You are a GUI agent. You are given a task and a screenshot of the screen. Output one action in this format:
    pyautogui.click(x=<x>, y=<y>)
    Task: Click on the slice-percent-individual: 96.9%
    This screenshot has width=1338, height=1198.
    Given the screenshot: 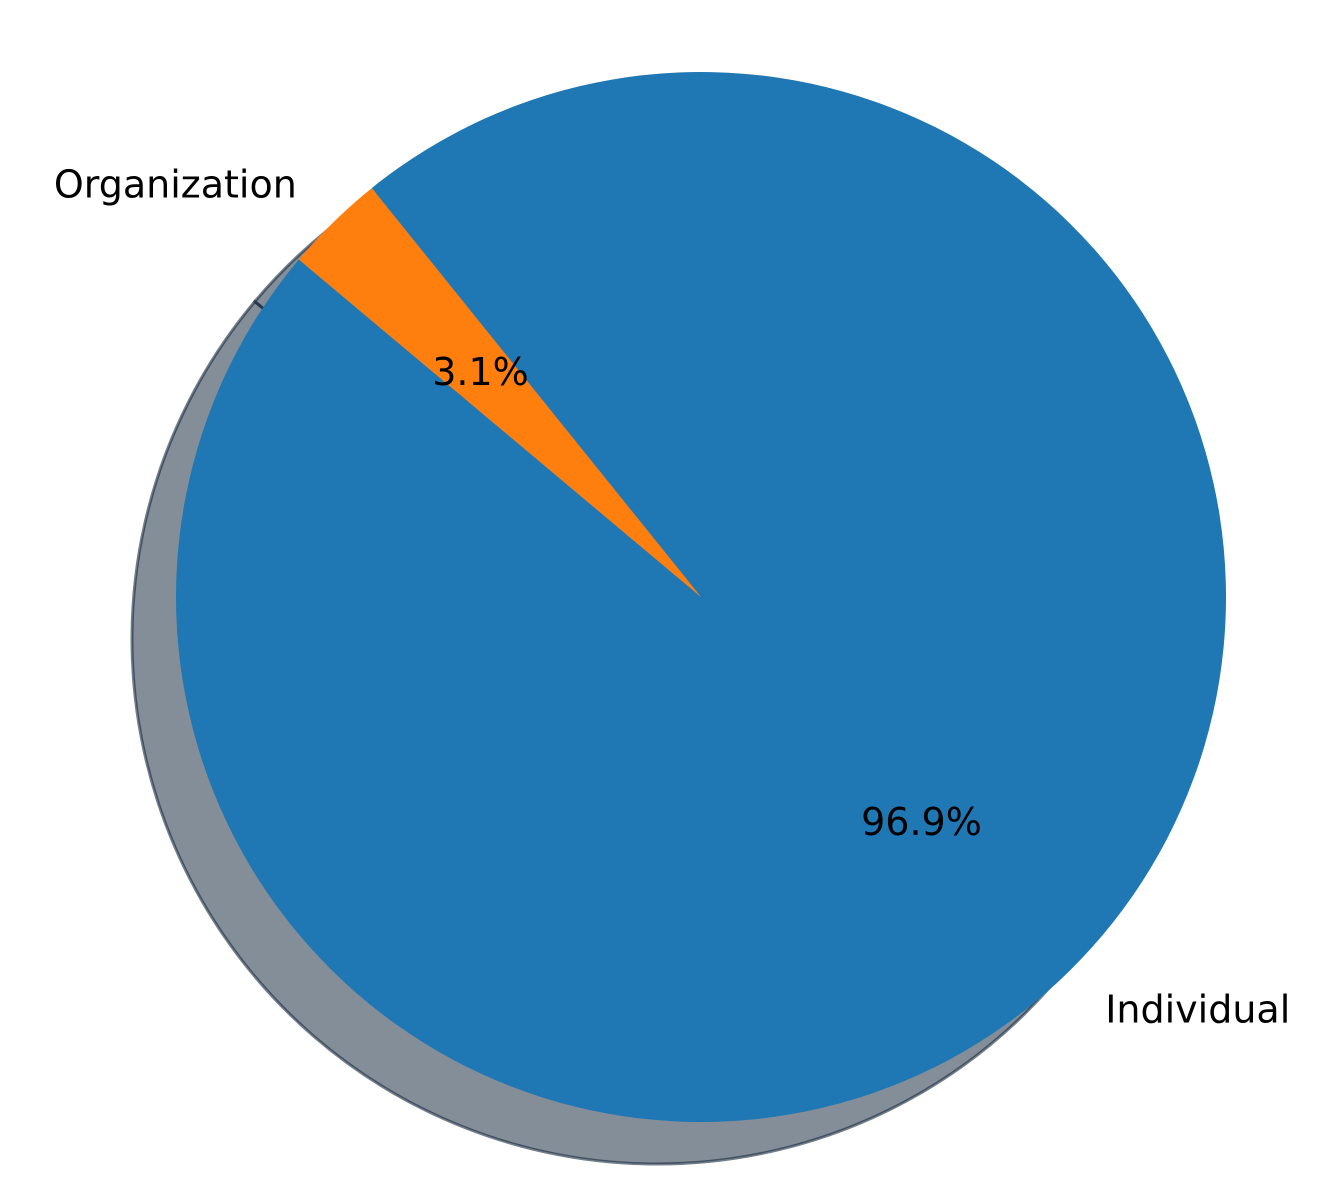 What is the action you would take?
    pyautogui.click(x=921, y=822)
    